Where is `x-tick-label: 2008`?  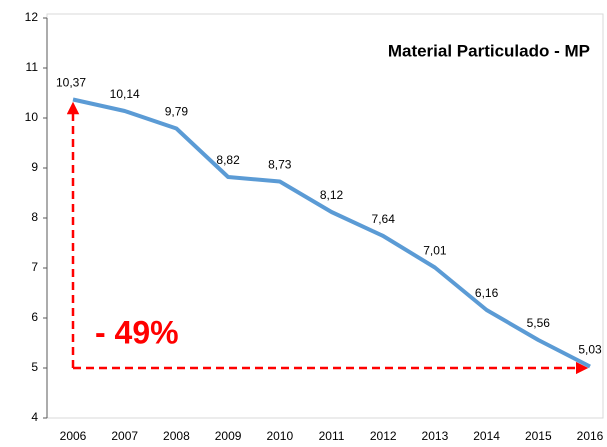 x-tick-label: 2008 is located at coordinates (176, 436).